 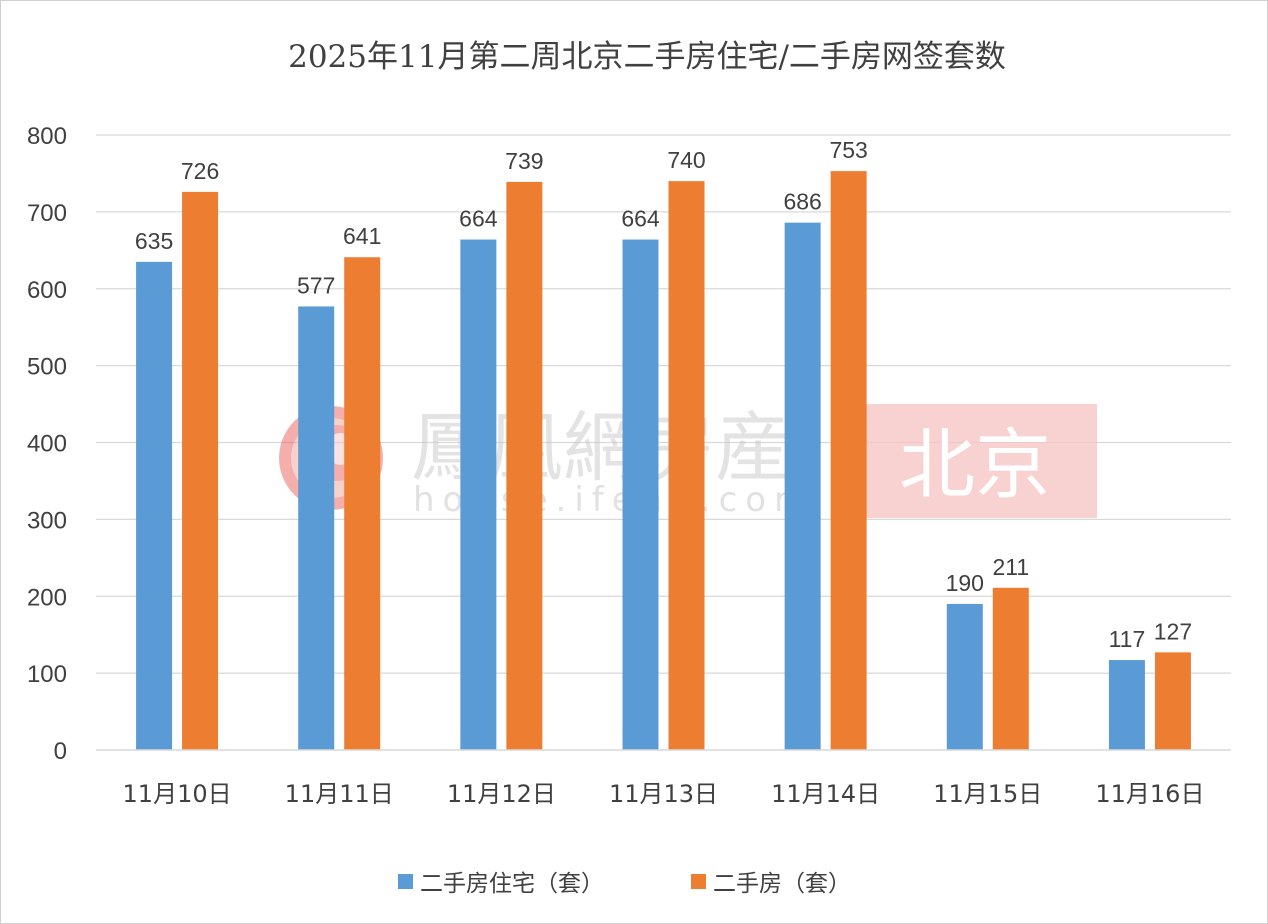 What do you see at coordinates (624, 884) in the screenshot?
I see `legend: 二手房住宅（套） 二手房（套）` at bounding box center [624, 884].